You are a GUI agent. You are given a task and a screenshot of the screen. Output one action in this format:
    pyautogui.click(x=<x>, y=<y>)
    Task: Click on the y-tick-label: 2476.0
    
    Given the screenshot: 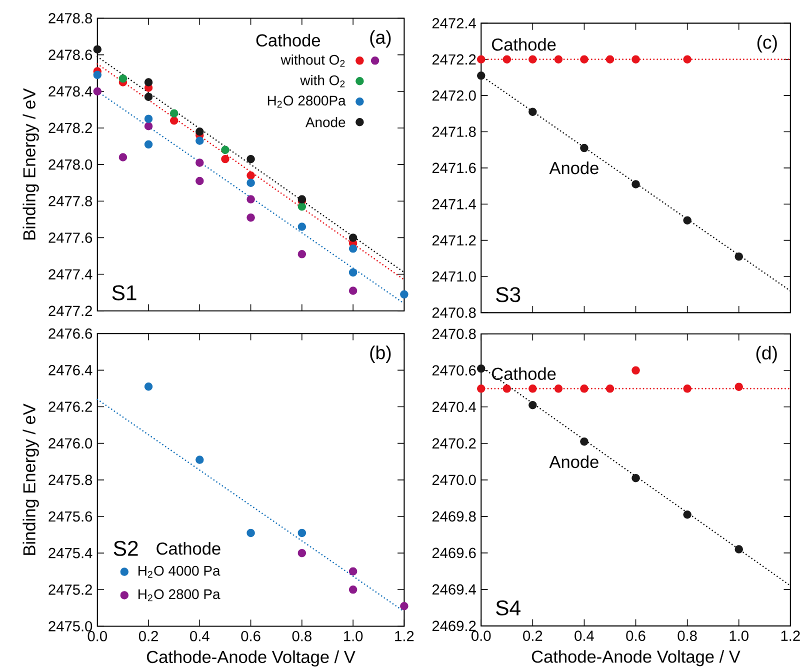 What is the action you would take?
    pyautogui.click(x=70, y=443)
    